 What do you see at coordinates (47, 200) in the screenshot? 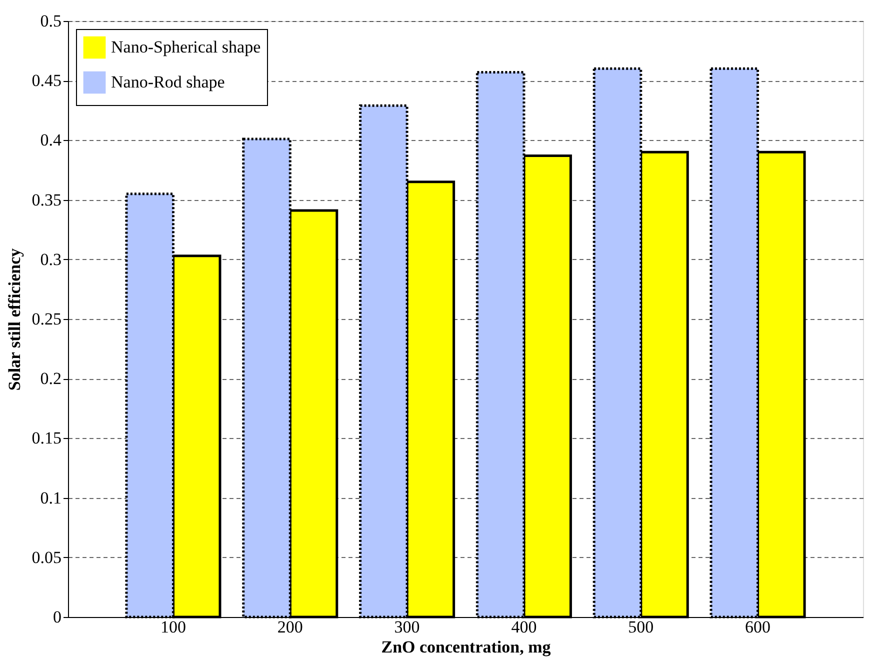
I see `y-tick-label: 0.35` at bounding box center [47, 200].